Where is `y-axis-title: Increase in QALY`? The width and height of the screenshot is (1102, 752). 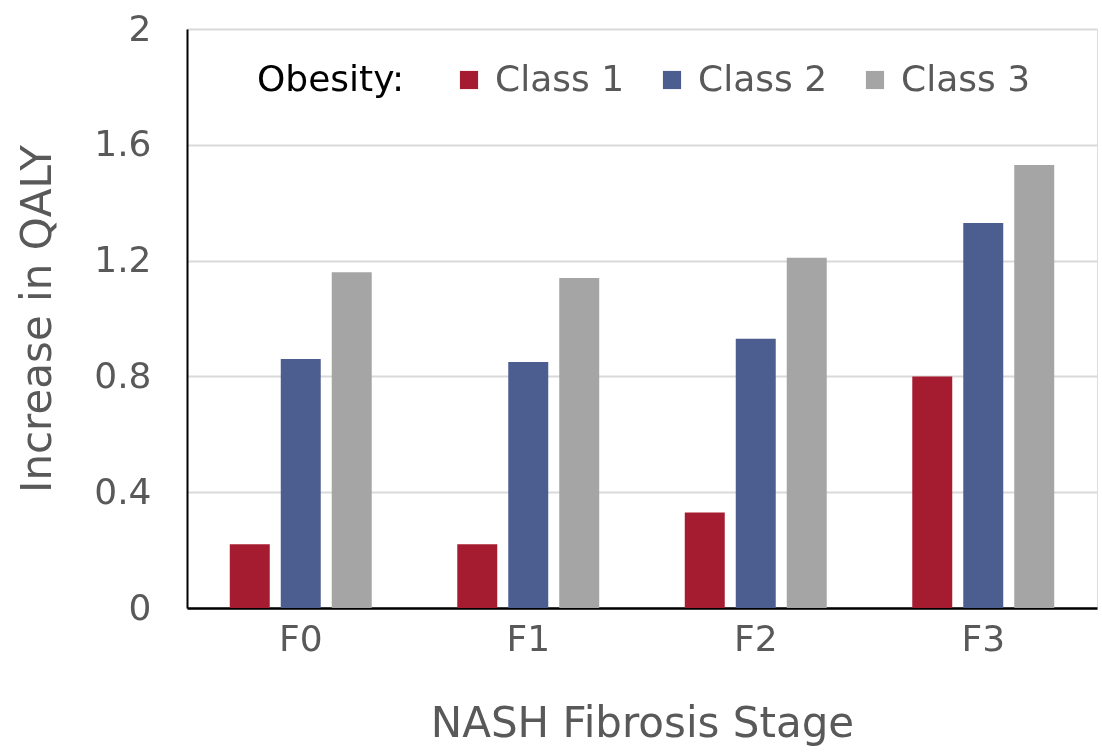 y-axis-title: Increase in QALY is located at coordinates (37, 318).